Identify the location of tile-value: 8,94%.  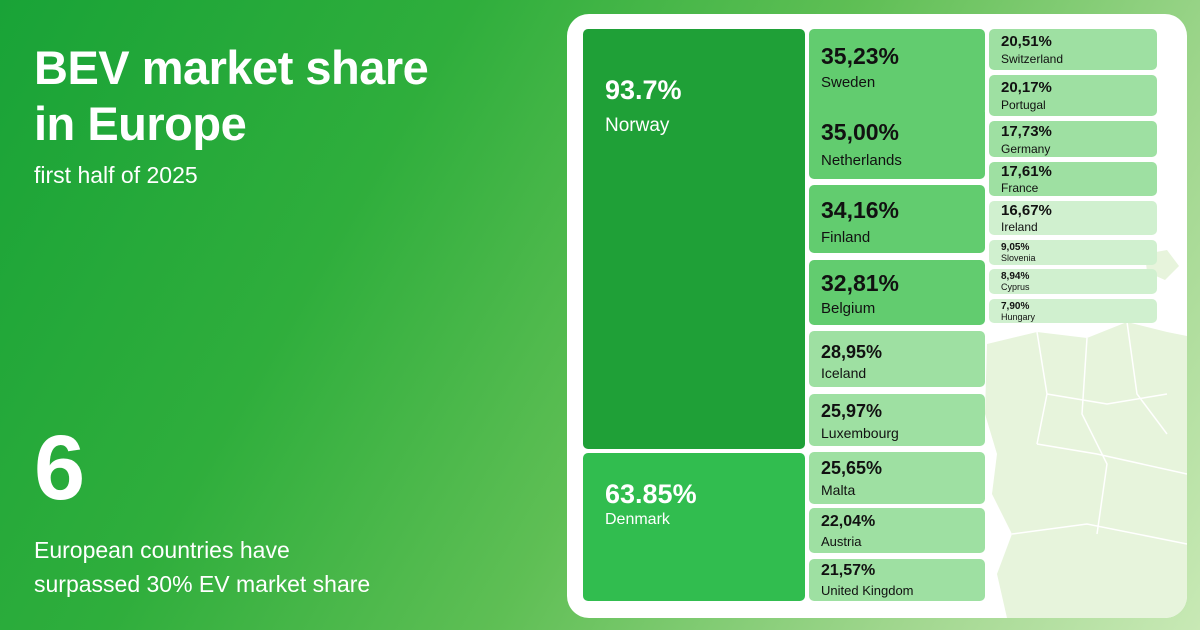
(1015, 276).